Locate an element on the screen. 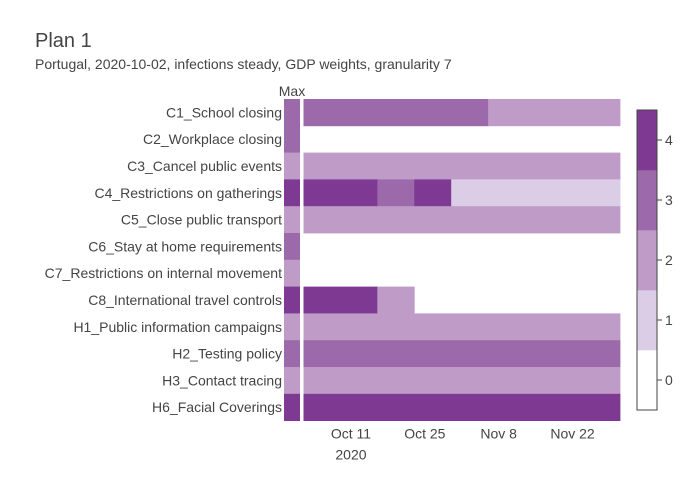 Image resolution: width=700 pixels, height=500 pixels. heatmap-row: H1_Public information campaigns is located at coordinates (347, 327).